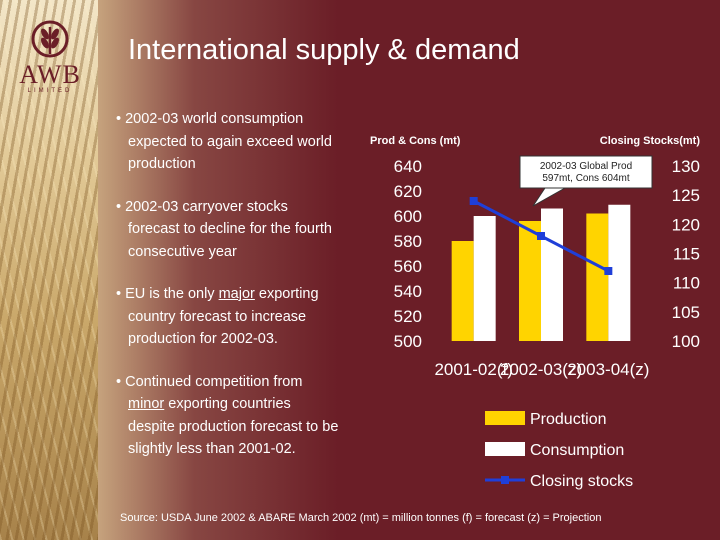  I want to click on bullet-line: despite production forecast to be, so click(233, 426).